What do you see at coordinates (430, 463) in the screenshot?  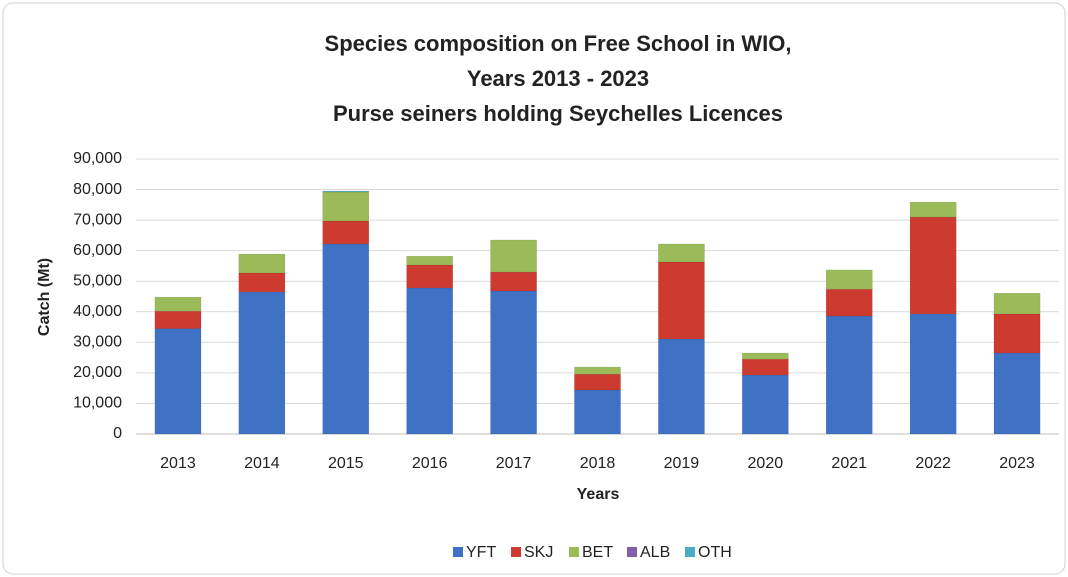 I see `x-tick-label: 2016` at bounding box center [430, 463].